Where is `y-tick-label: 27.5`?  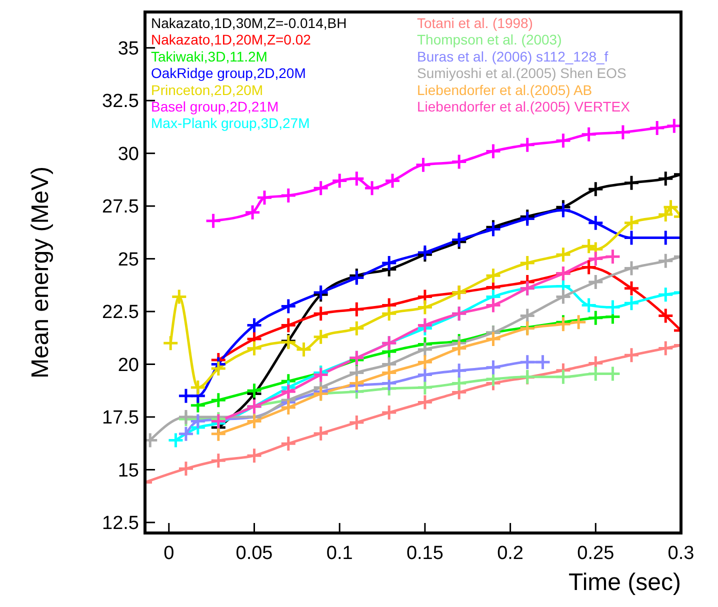
y-tick-label: 27.5 is located at coordinates (120, 207).